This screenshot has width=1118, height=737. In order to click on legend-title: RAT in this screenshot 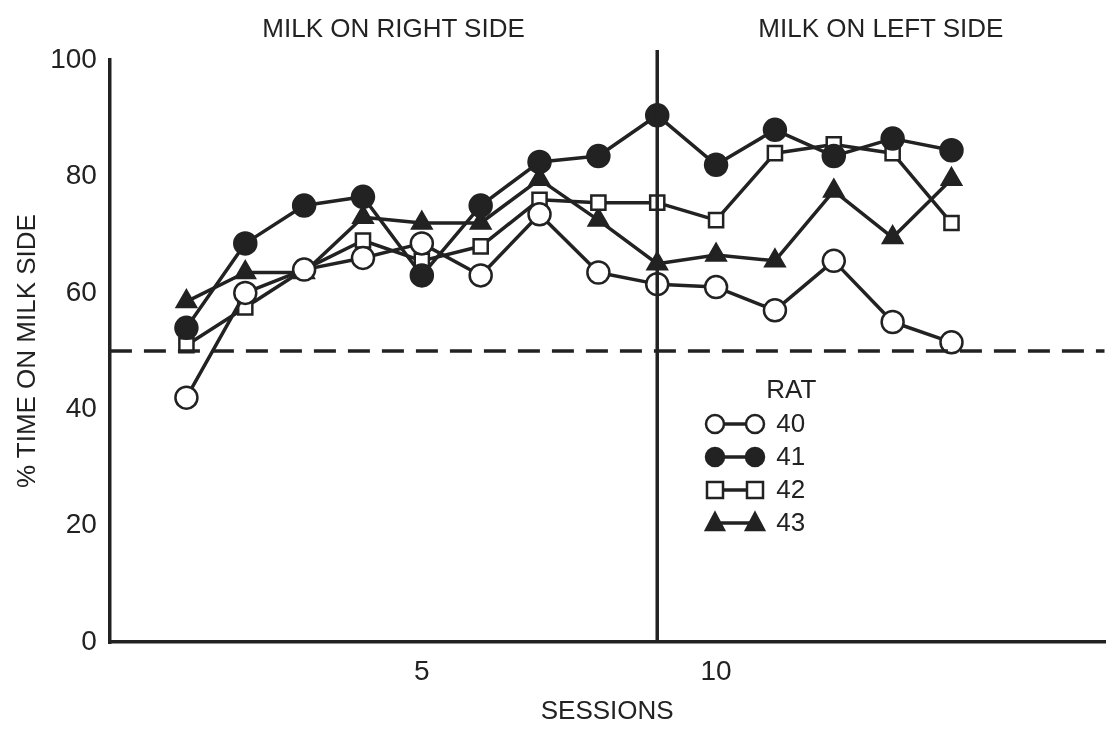, I will do `click(791, 390)`.